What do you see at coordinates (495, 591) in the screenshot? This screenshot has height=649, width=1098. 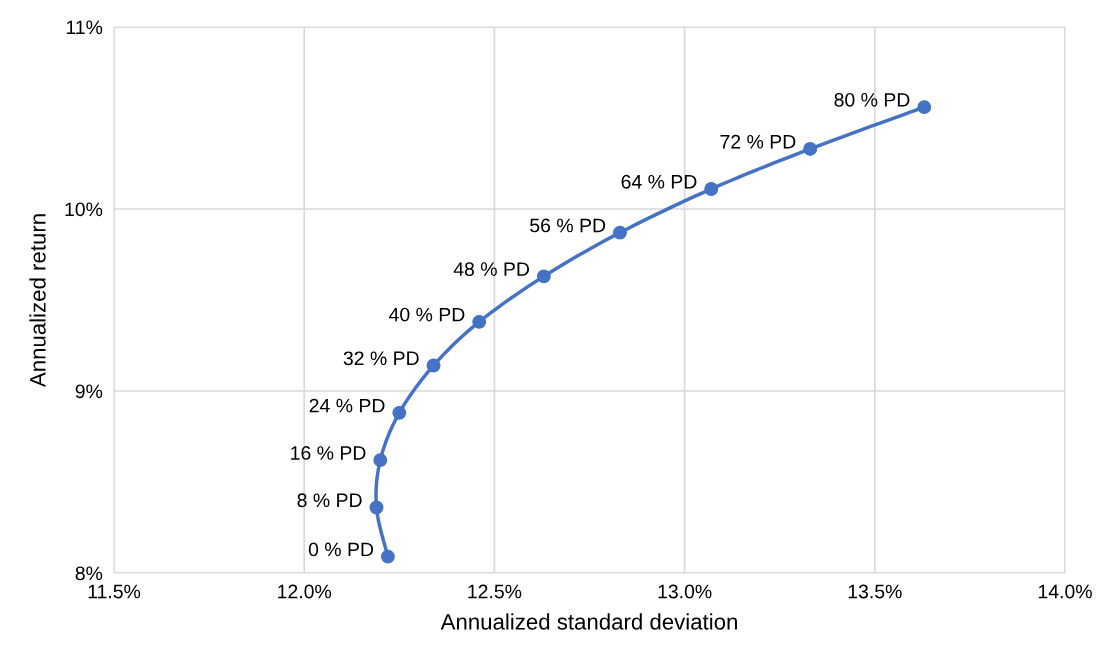 I see `x-tick-label: 12.5%` at bounding box center [495, 591].